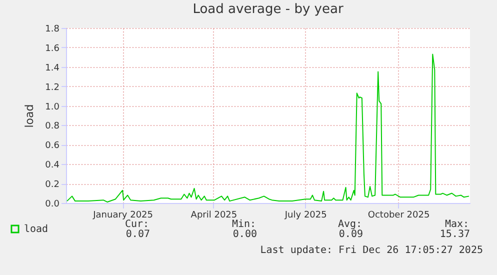 This screenshot has height=275, width=497. I want to click on chart-title: Load average - by year, so click(268, 9).